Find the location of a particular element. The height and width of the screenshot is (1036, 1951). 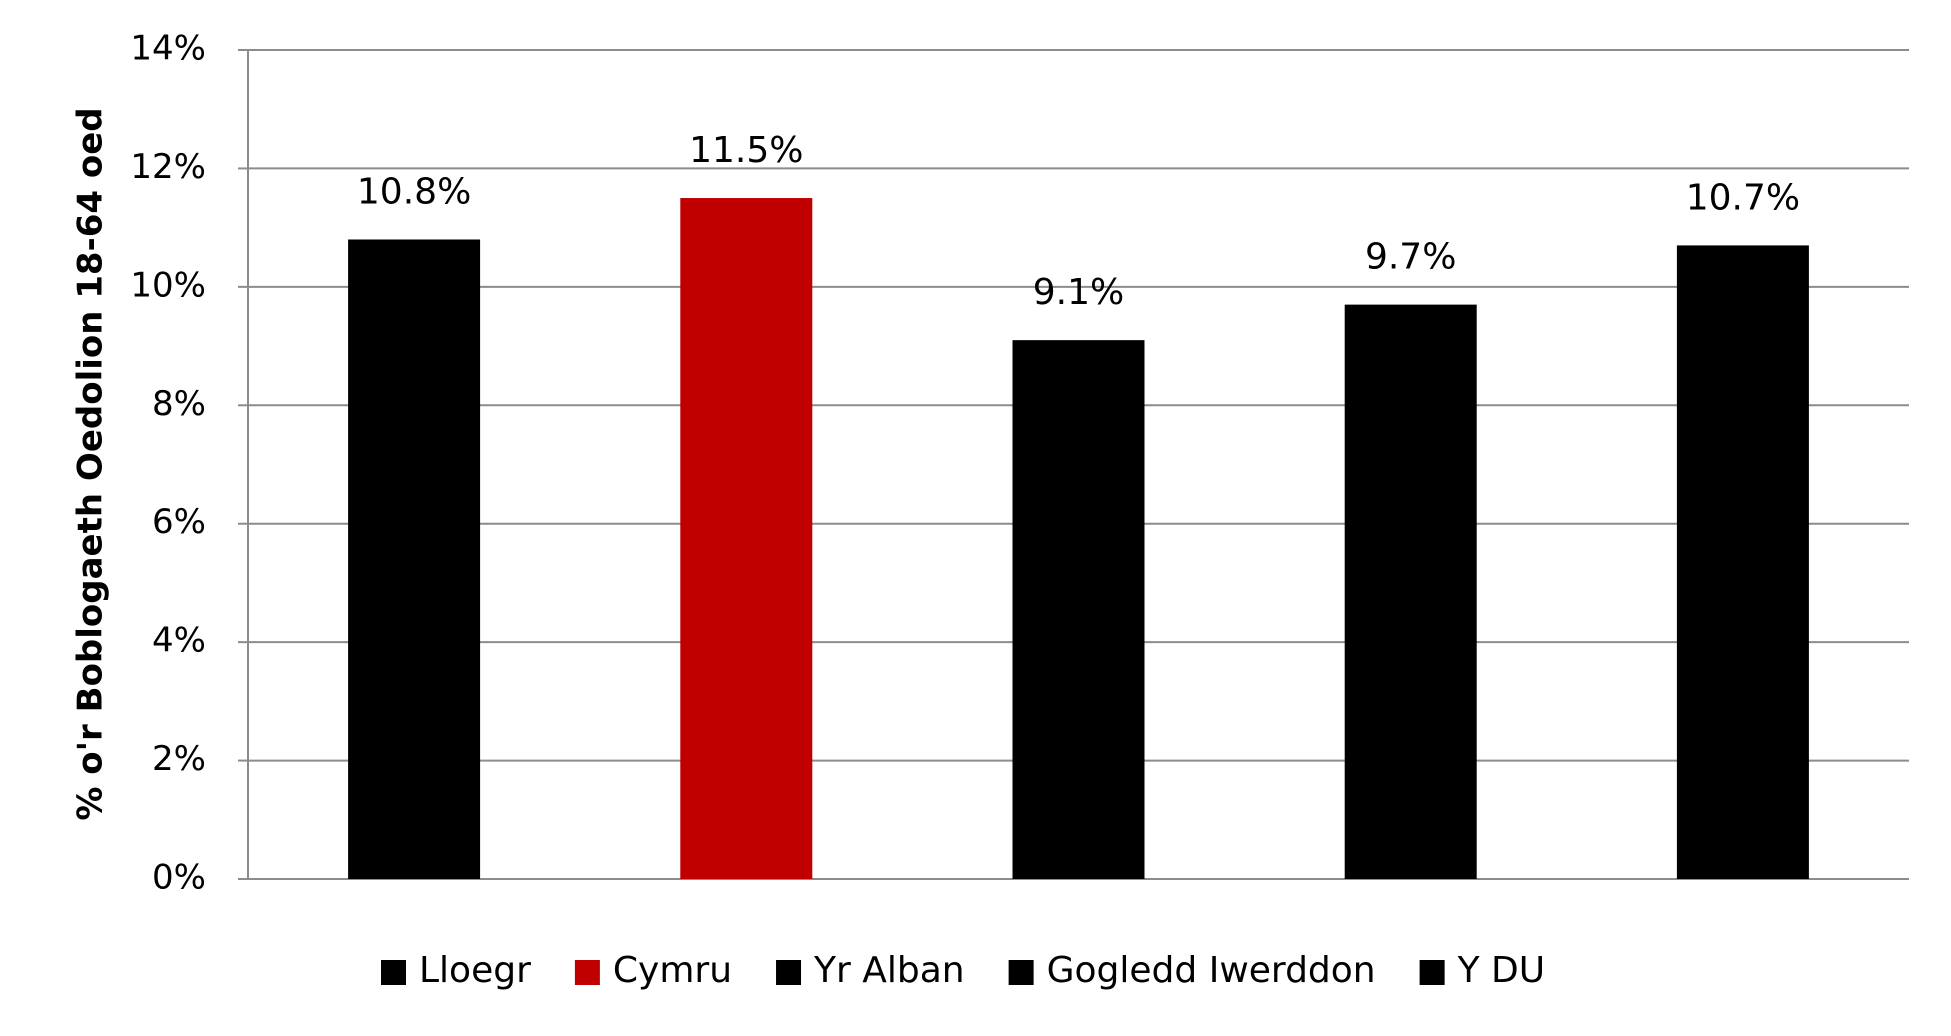

y-tick-label: 14% is located at coordinates (168, 49).